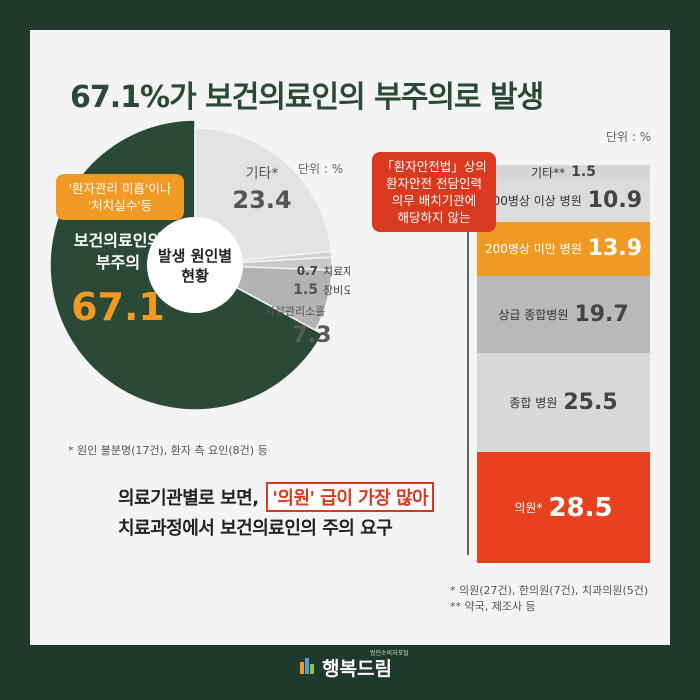 The image size is (700, 700). I want to click on pie-slice-label: 보건의료인의, so click(118, 240).